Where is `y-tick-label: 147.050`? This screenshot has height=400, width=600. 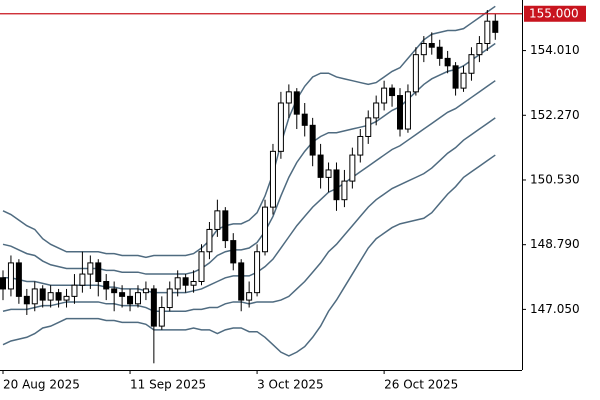
y-tick-label: 147.050 is located at coordinates (555, 309).